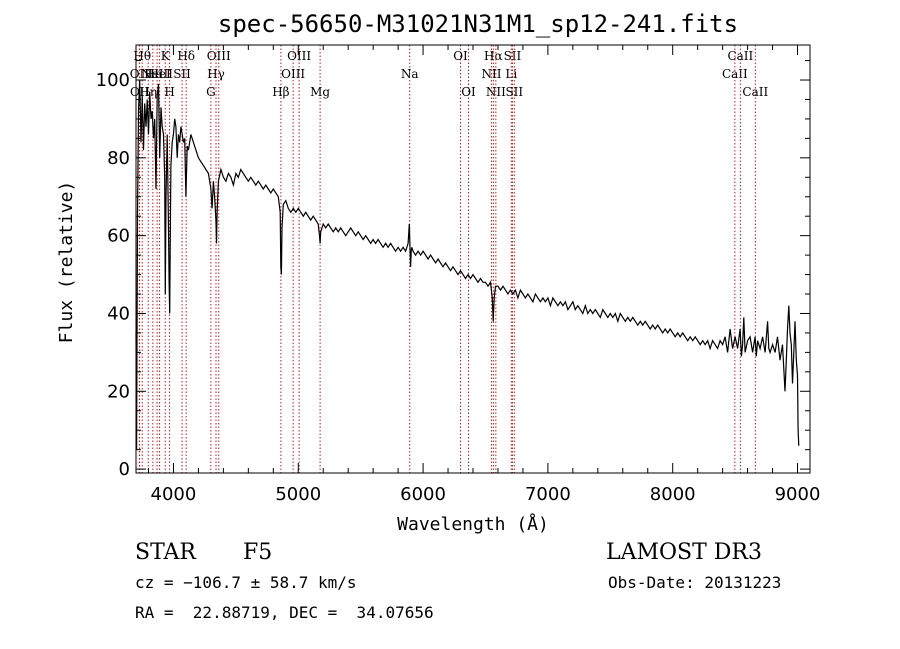  I want to click on object-subclass: F5, so click(258, 552).